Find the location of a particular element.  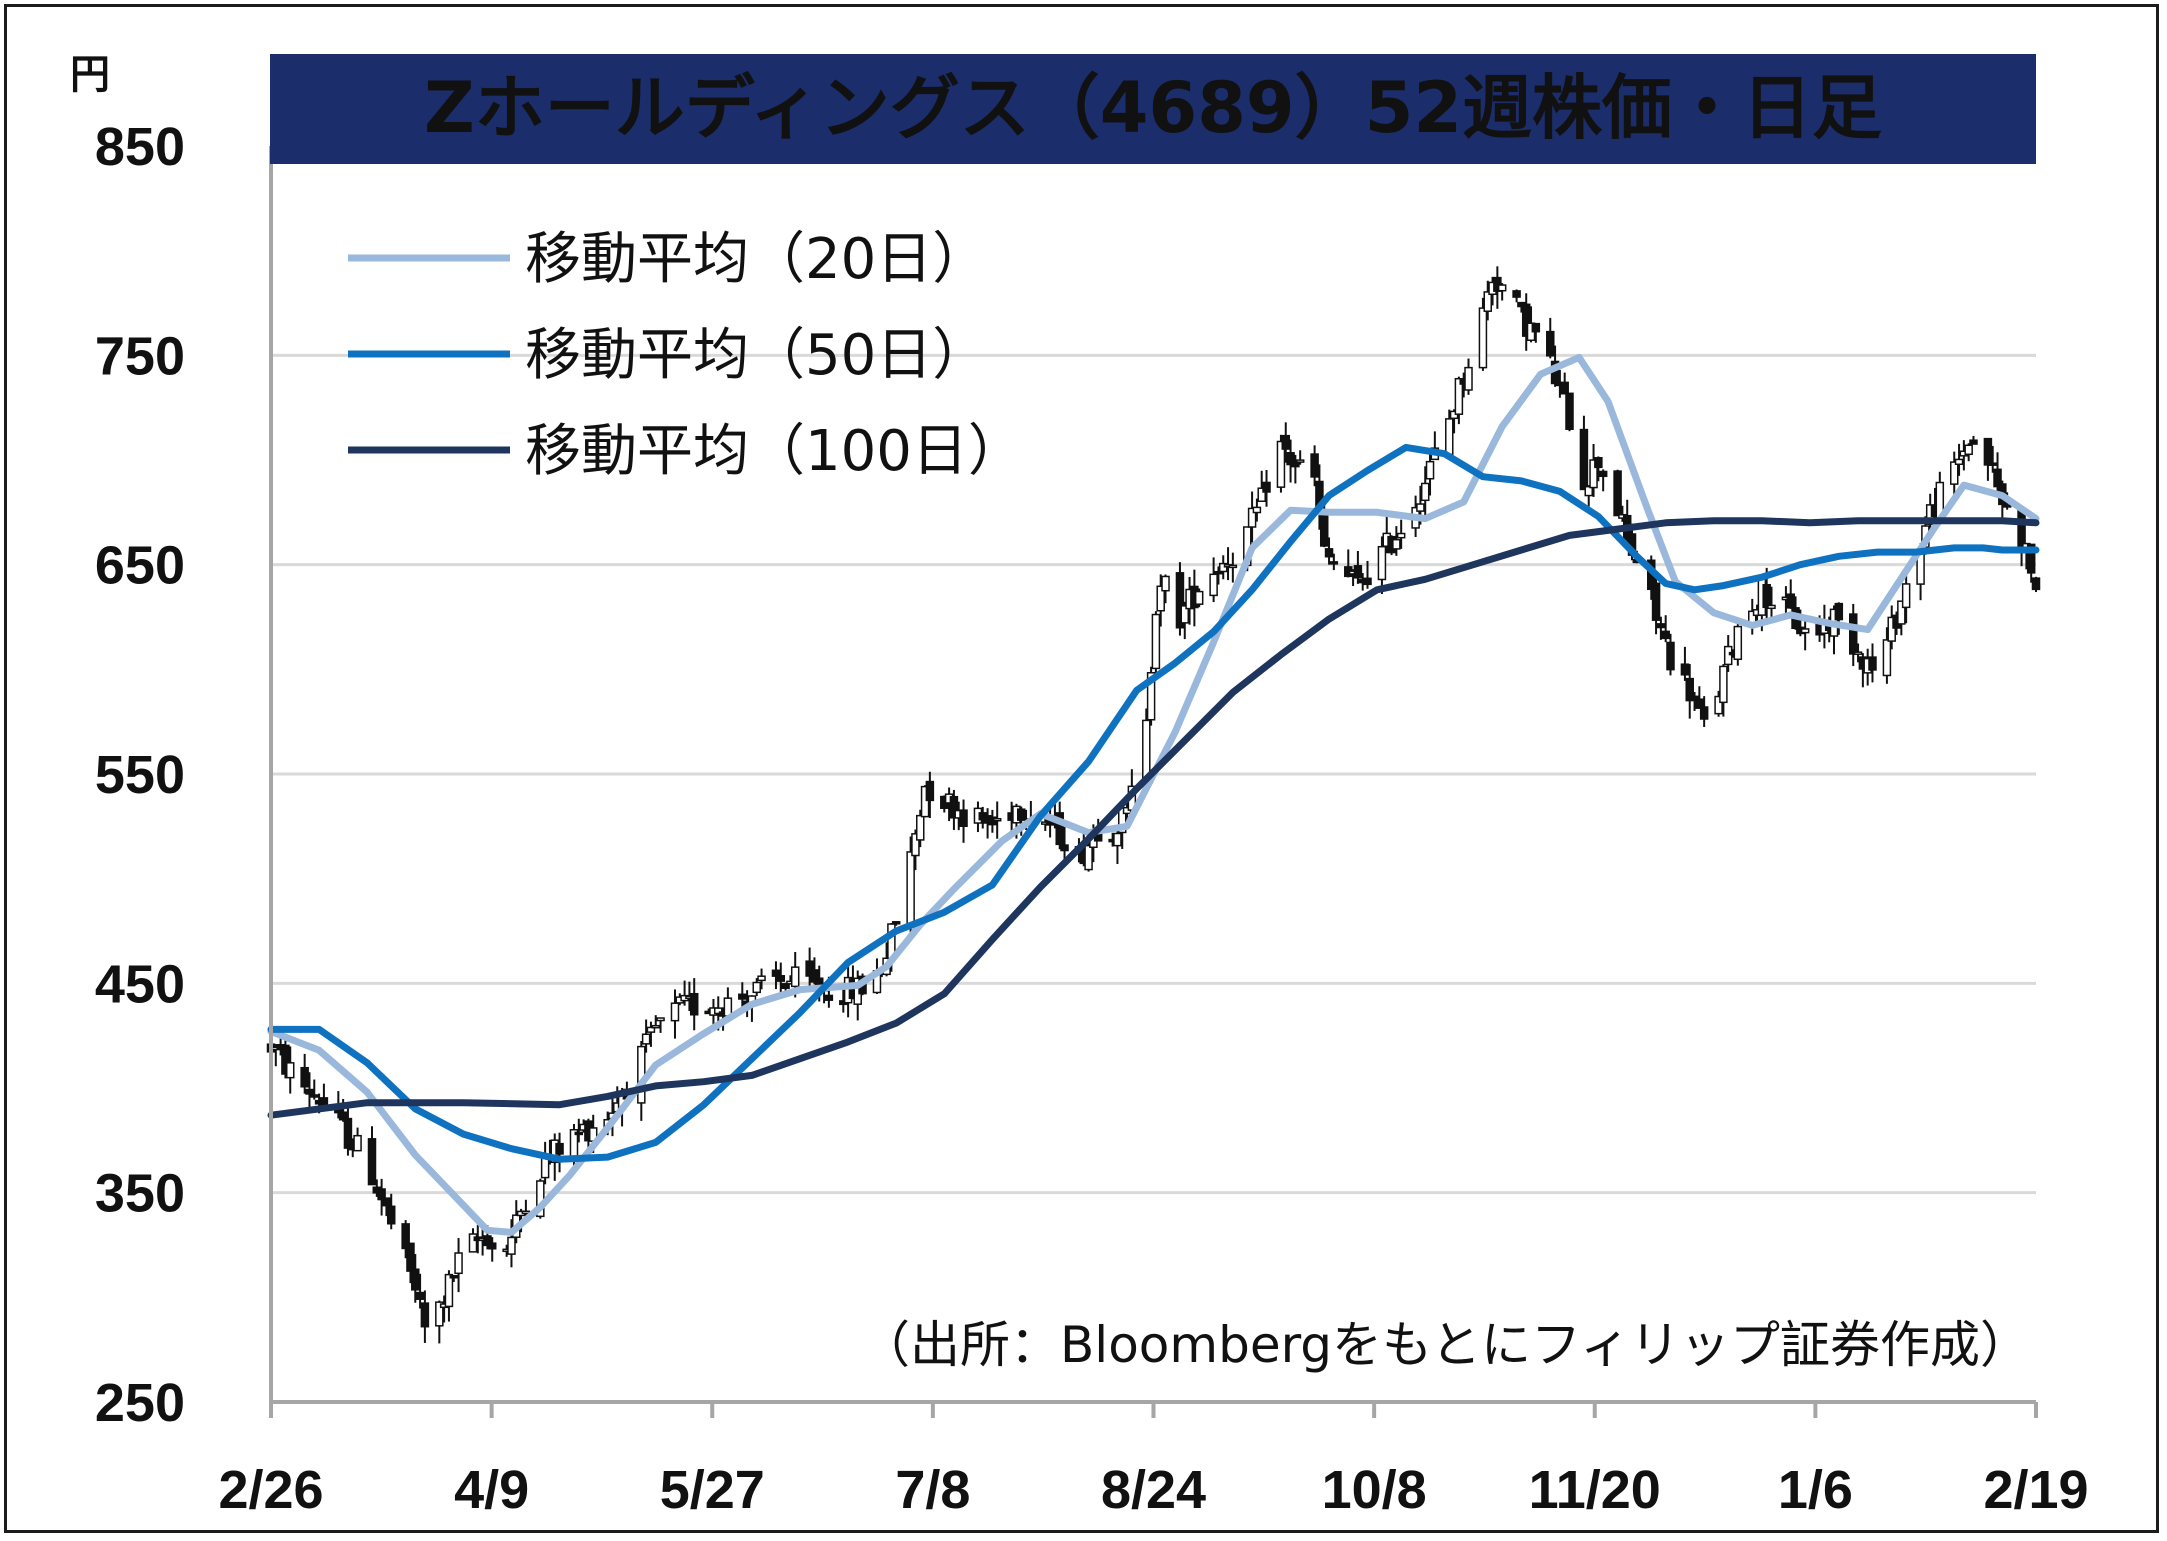

xtick-label-3: 7/8 is located at coordinates (932, 1490).